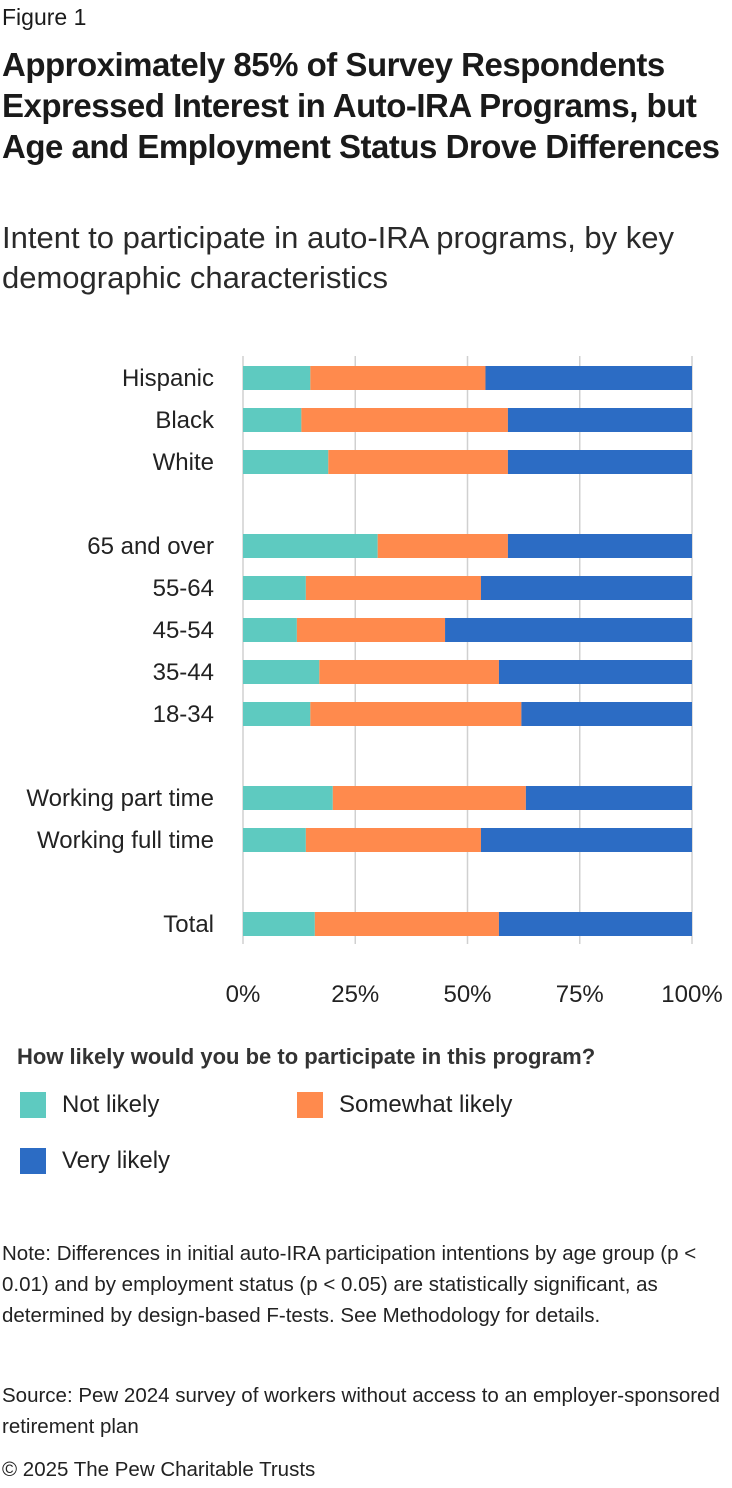  I want to click on bar-black-very-likely, so click(599, 420).